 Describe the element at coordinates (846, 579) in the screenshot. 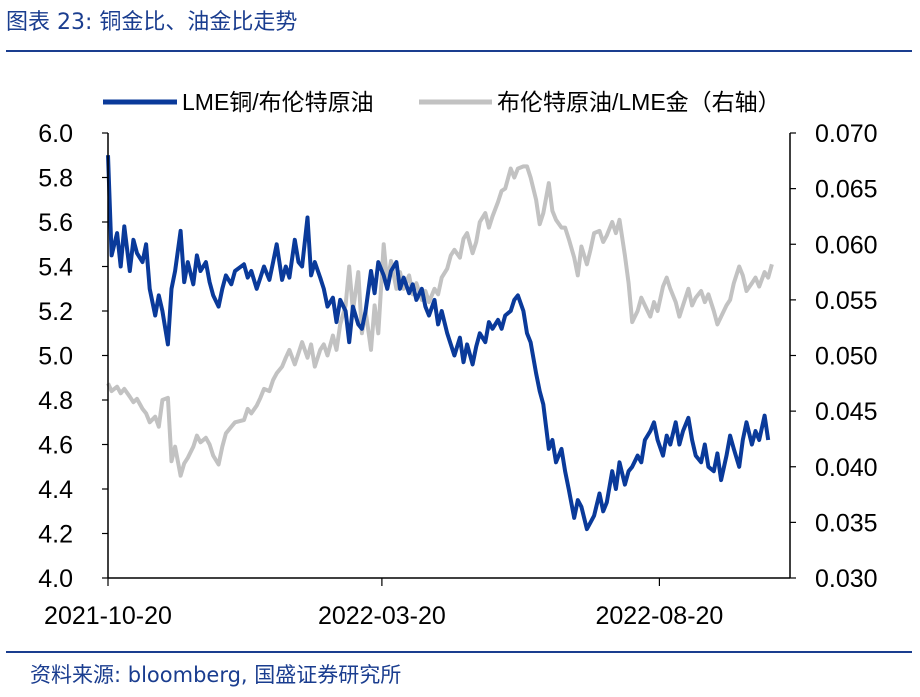

I see `y-right-tick-label: 0.030` at that location.